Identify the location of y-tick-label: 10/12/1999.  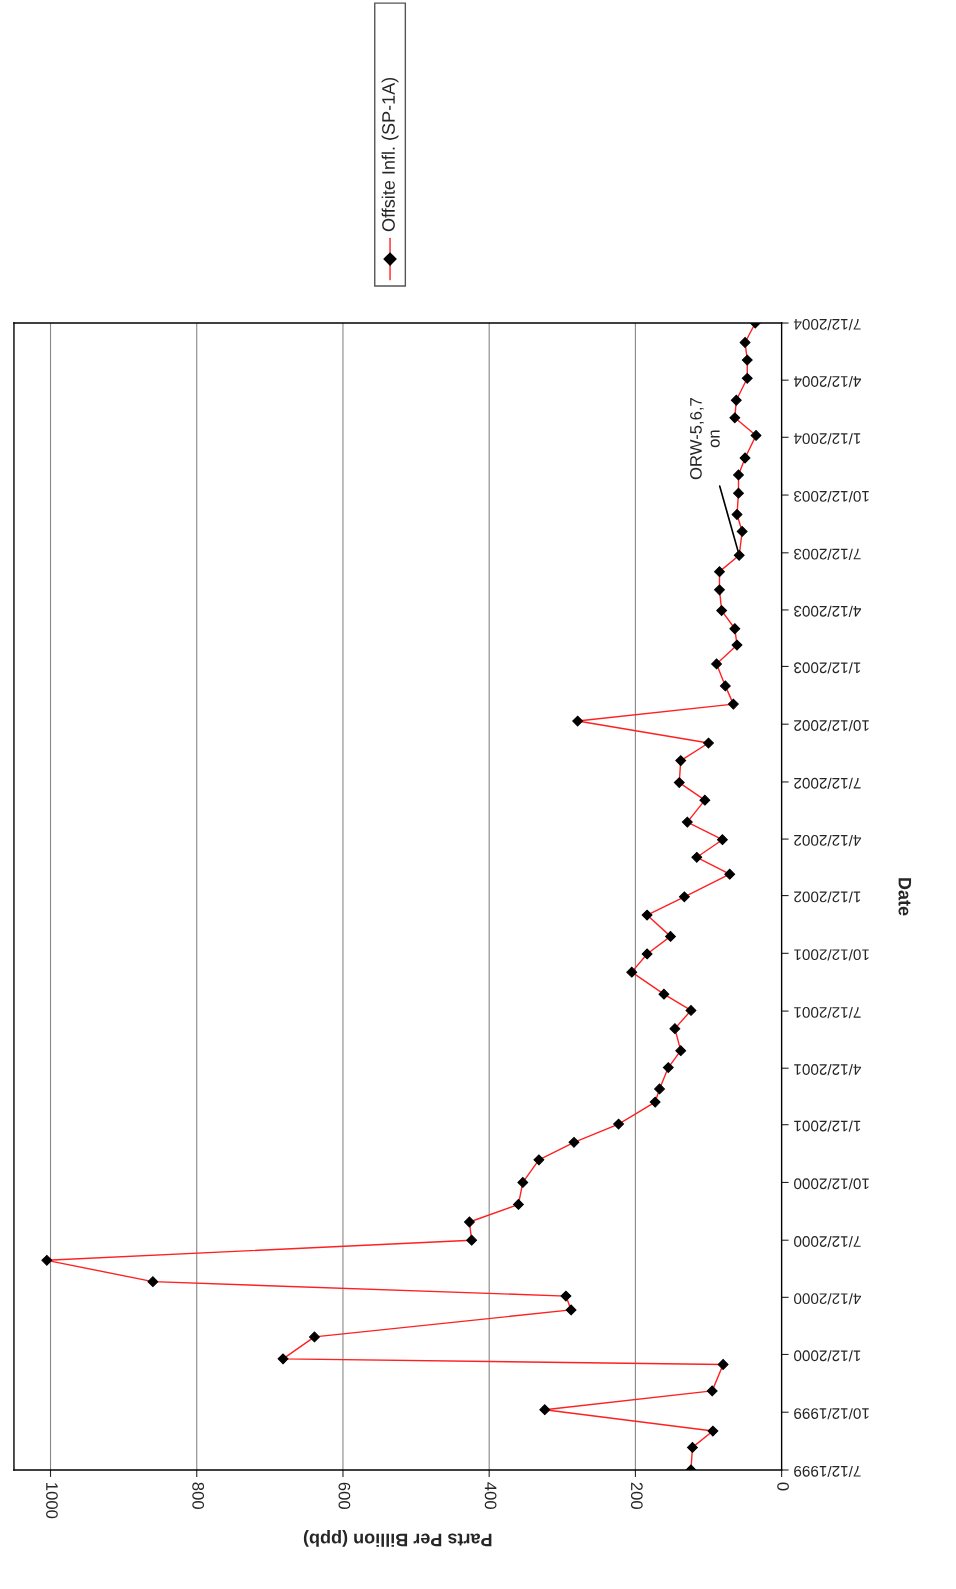
(831, 1414).